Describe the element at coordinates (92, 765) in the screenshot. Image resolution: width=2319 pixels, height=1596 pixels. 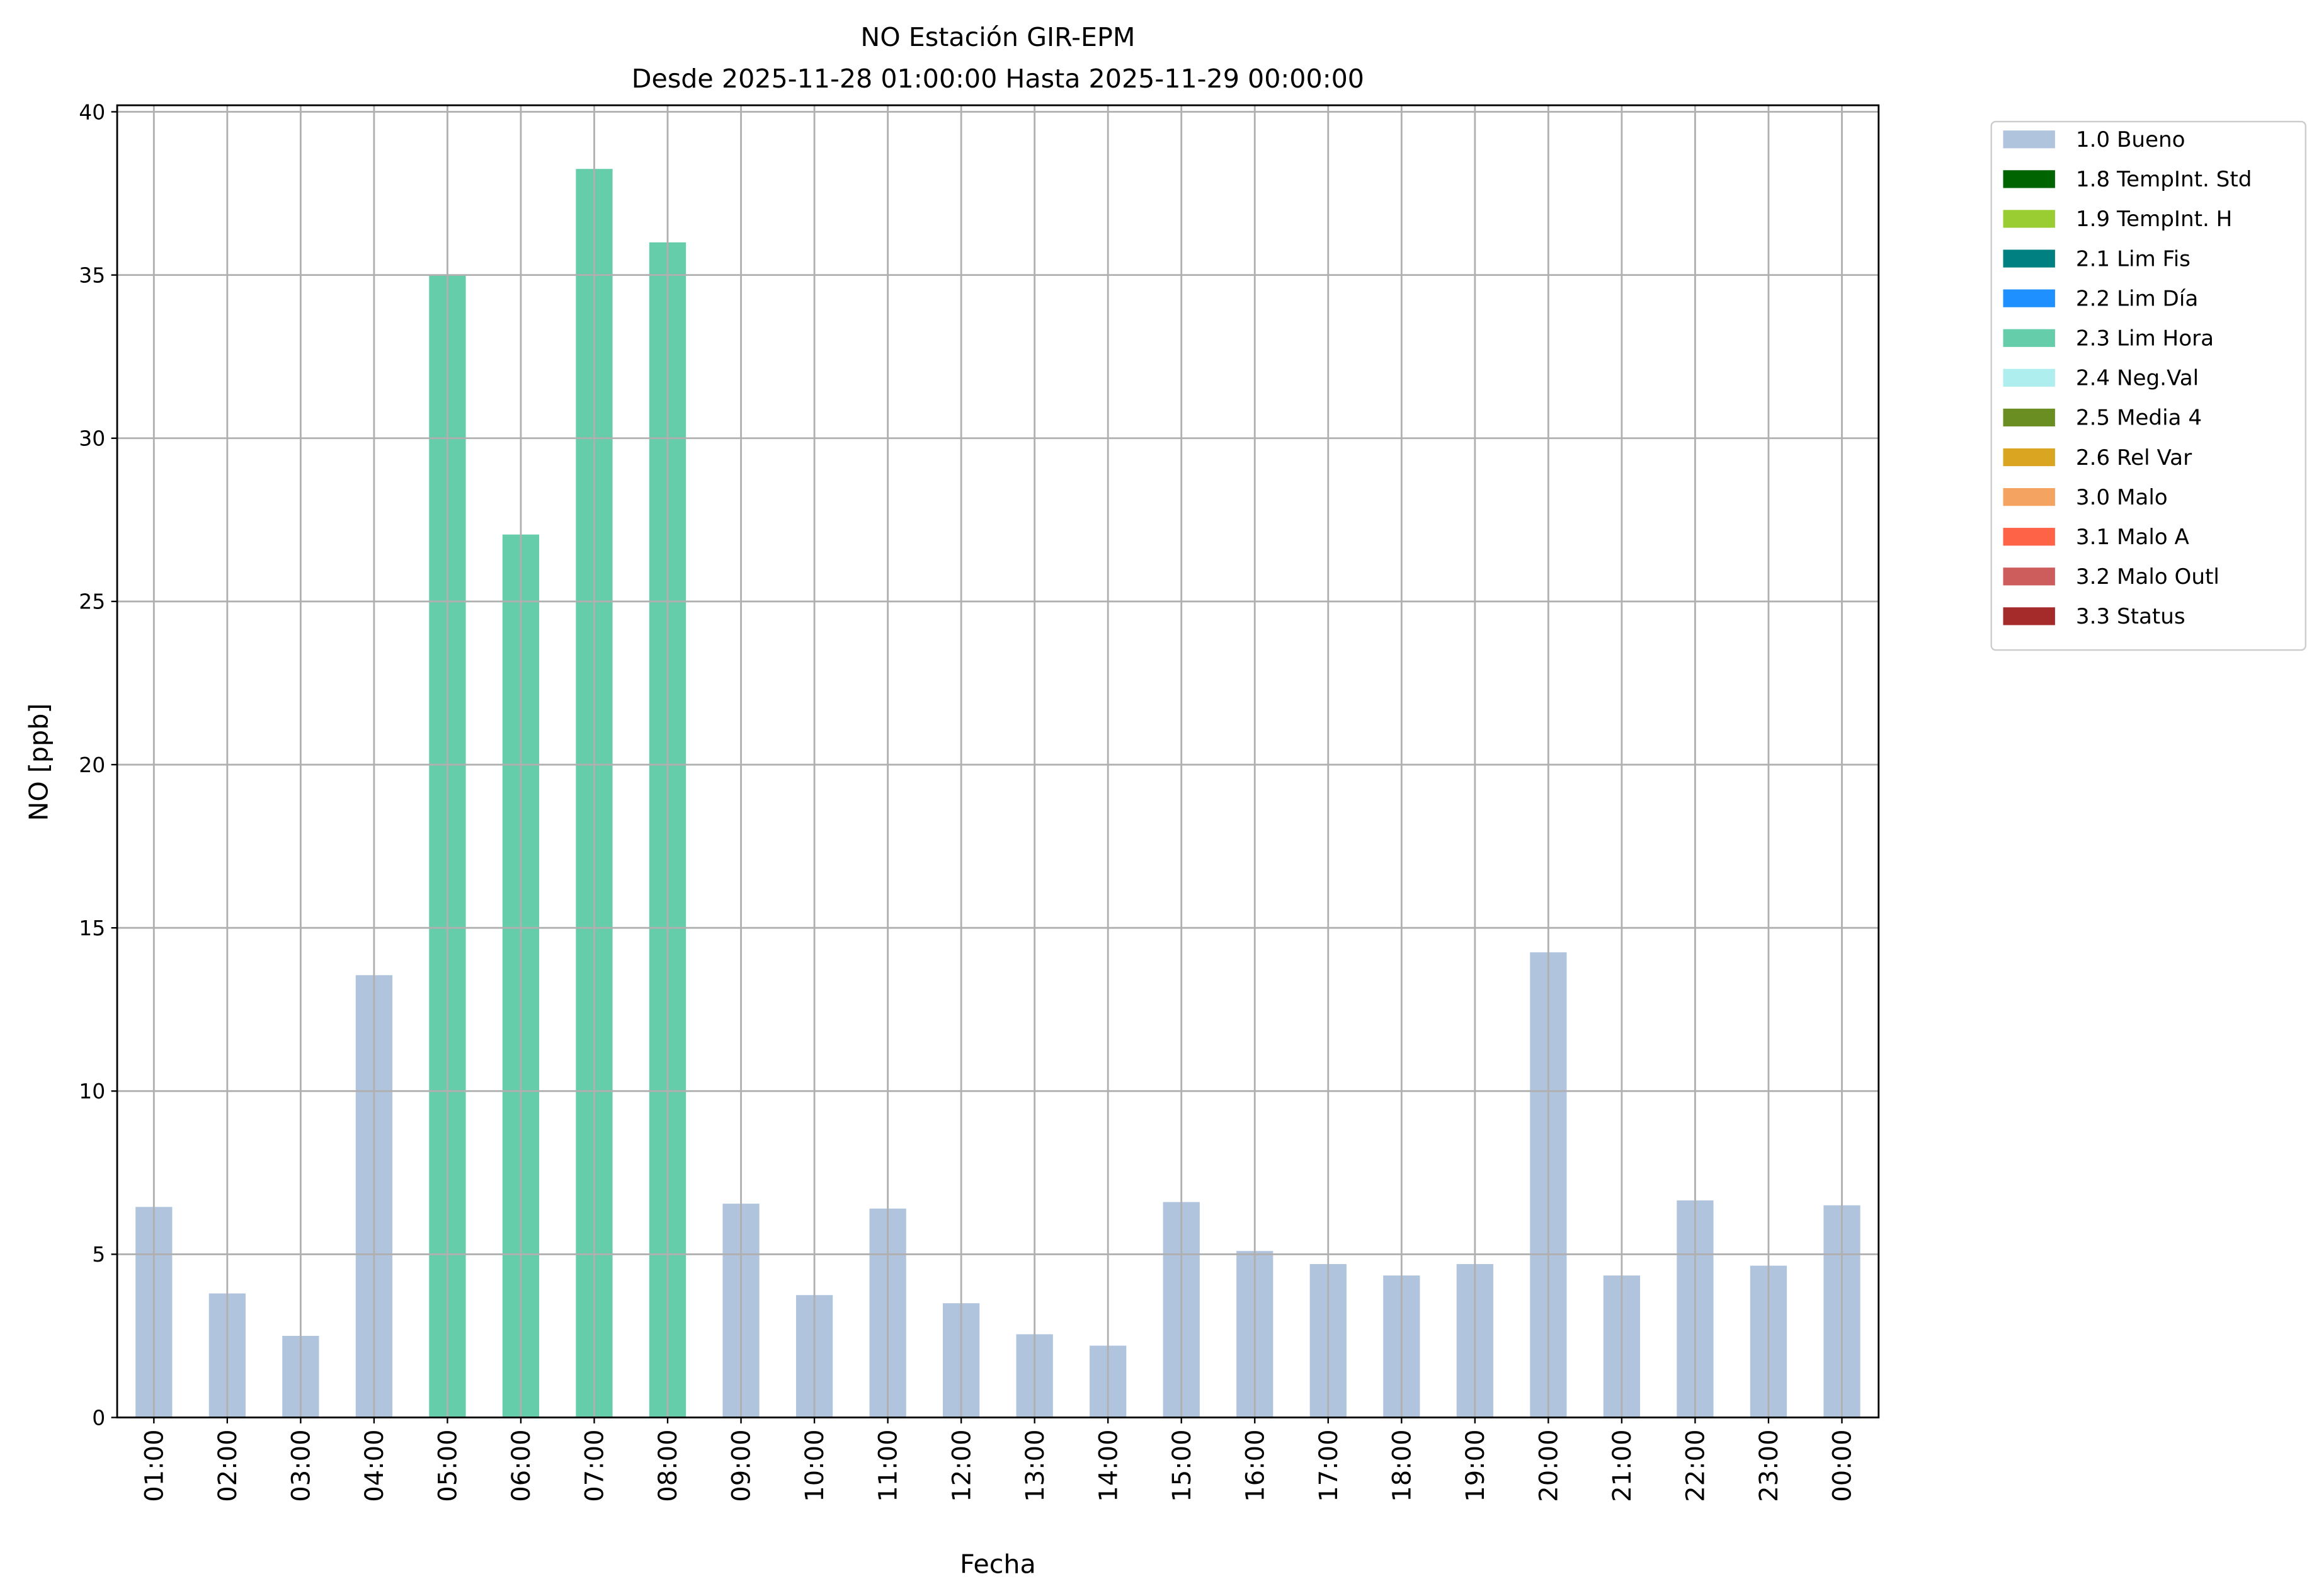
I see `y-tick-label: 20` at that location.